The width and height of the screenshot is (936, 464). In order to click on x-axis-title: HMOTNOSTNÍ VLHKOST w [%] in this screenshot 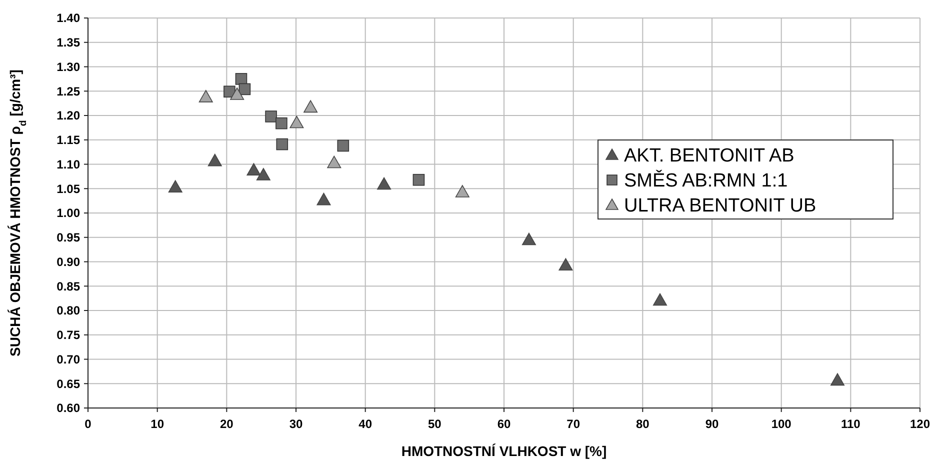, I will do `click(504, 451)`.